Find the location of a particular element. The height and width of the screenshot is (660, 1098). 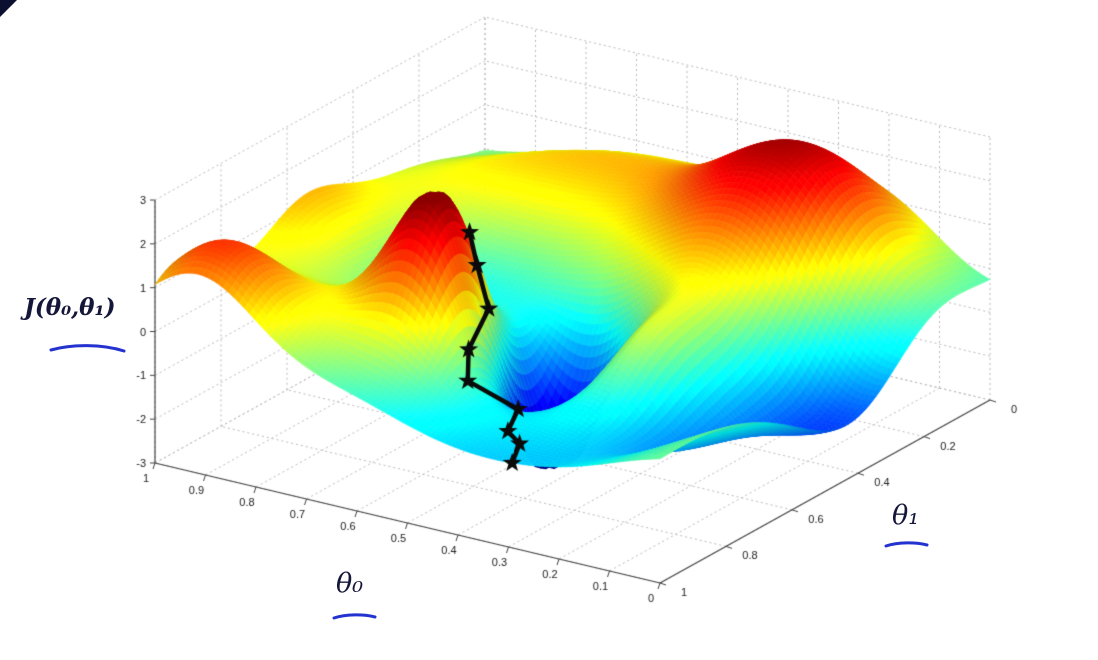

corner-ink-mark is located at coordinates (8, 8).